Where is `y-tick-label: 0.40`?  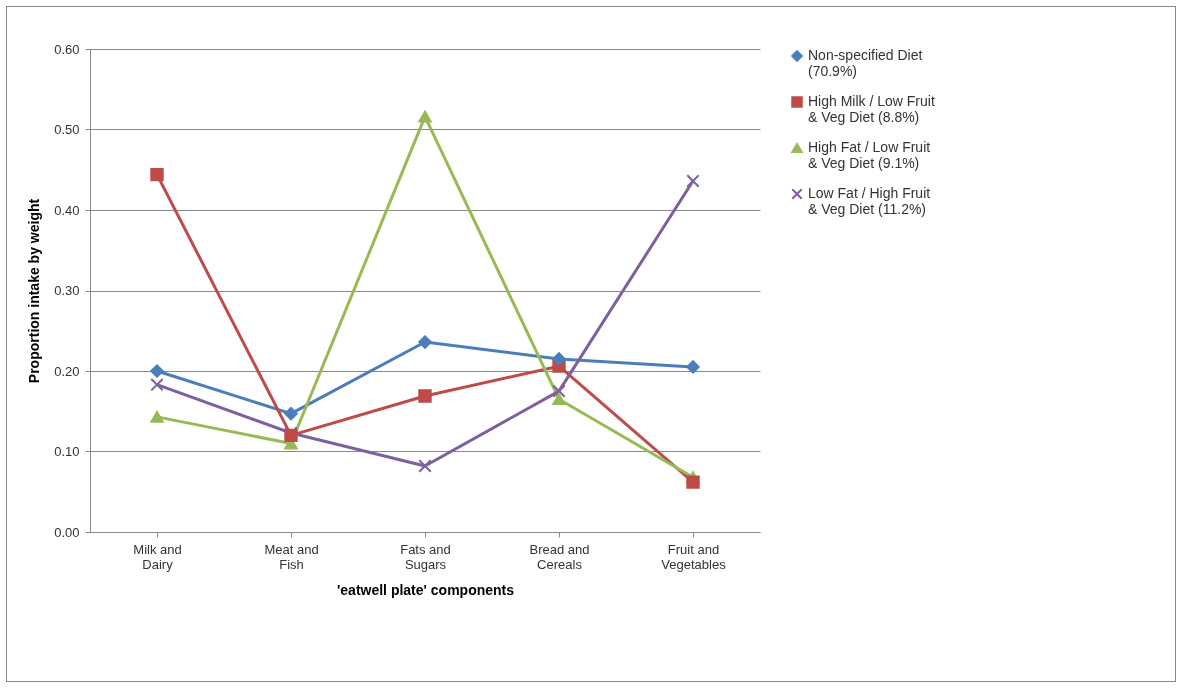
y-tick-label: 0.40 is located at coordinates (67, 210).